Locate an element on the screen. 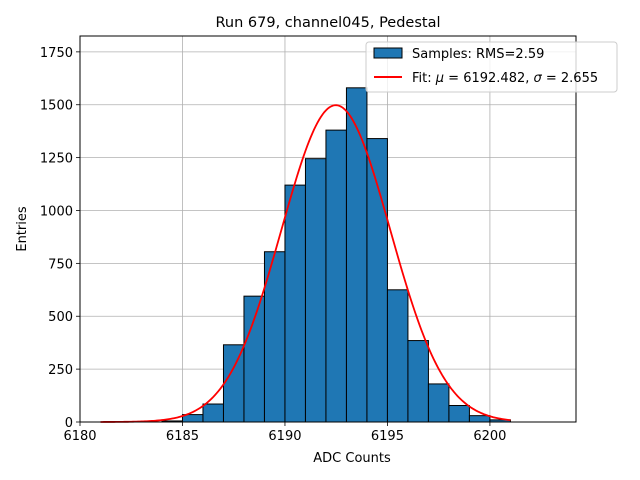 This screenshot has width=640, height=480. x-tick-label: 6195 is located at coordinates (387, 436).